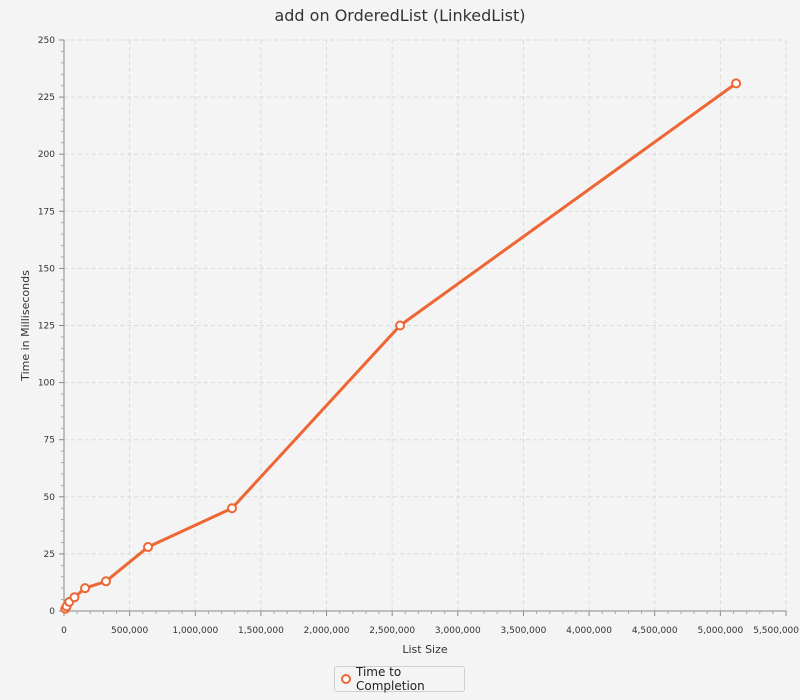 Image resolution: width=800 pixels, height=700 pixels. Describe the element at coordinates (720, 631) in the screenshot. I see `x-tick-label: 5,000,000` at that location.